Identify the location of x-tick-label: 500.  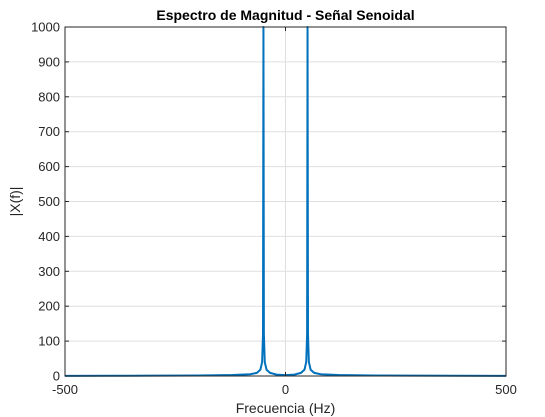
(506, 389).